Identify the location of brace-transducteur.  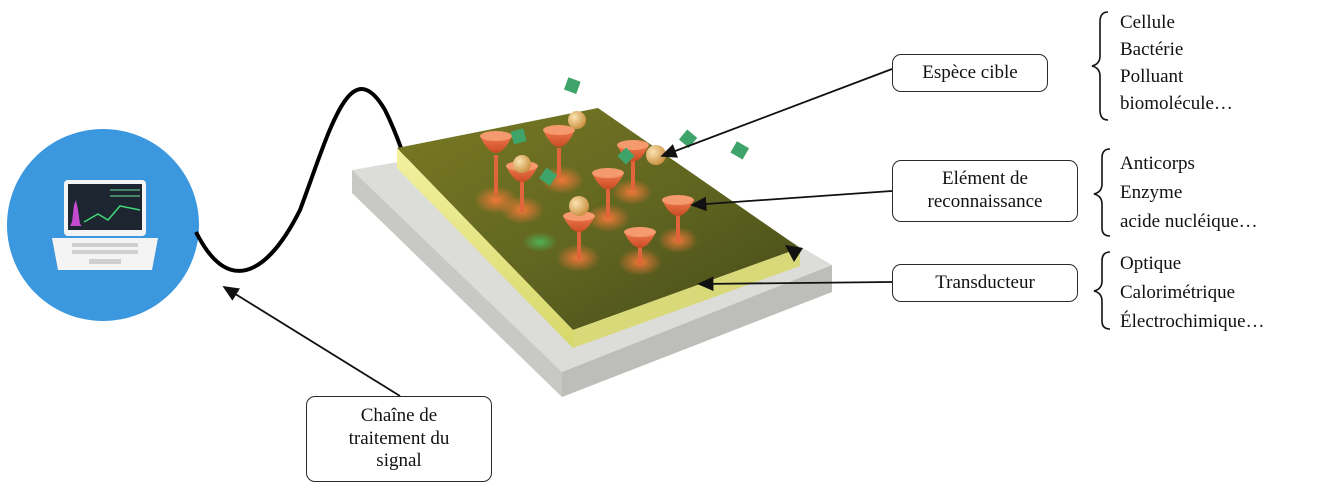
(1102, 290).